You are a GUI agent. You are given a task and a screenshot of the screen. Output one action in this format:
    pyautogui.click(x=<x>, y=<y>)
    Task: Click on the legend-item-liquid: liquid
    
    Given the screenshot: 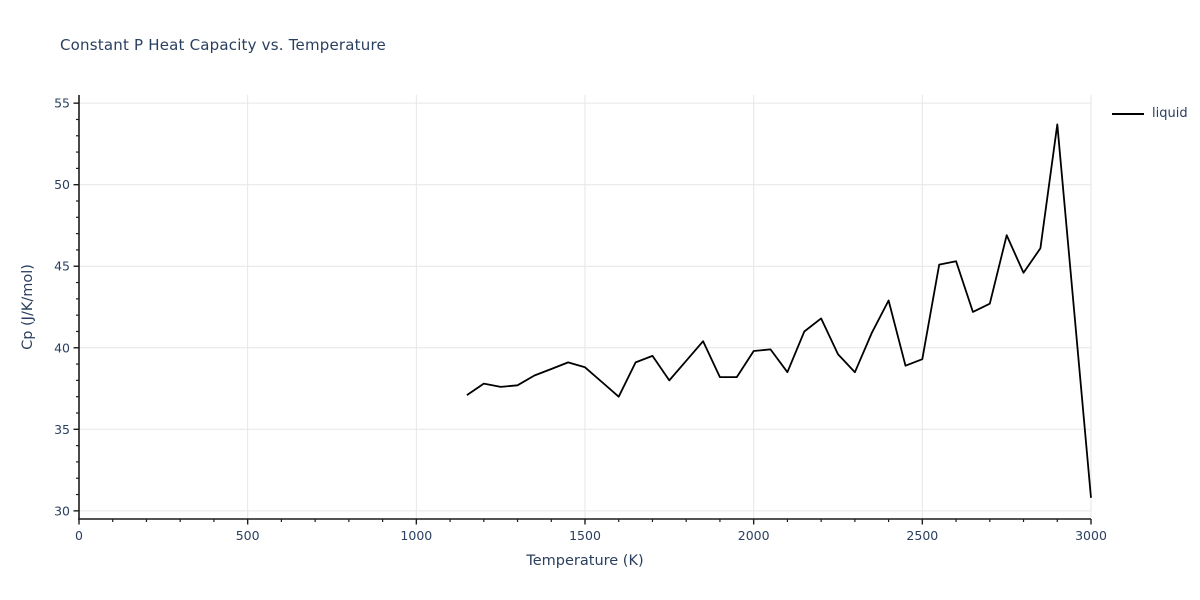 What is the action you would take?
    pyautogui.click(x=1150, y=113)
    